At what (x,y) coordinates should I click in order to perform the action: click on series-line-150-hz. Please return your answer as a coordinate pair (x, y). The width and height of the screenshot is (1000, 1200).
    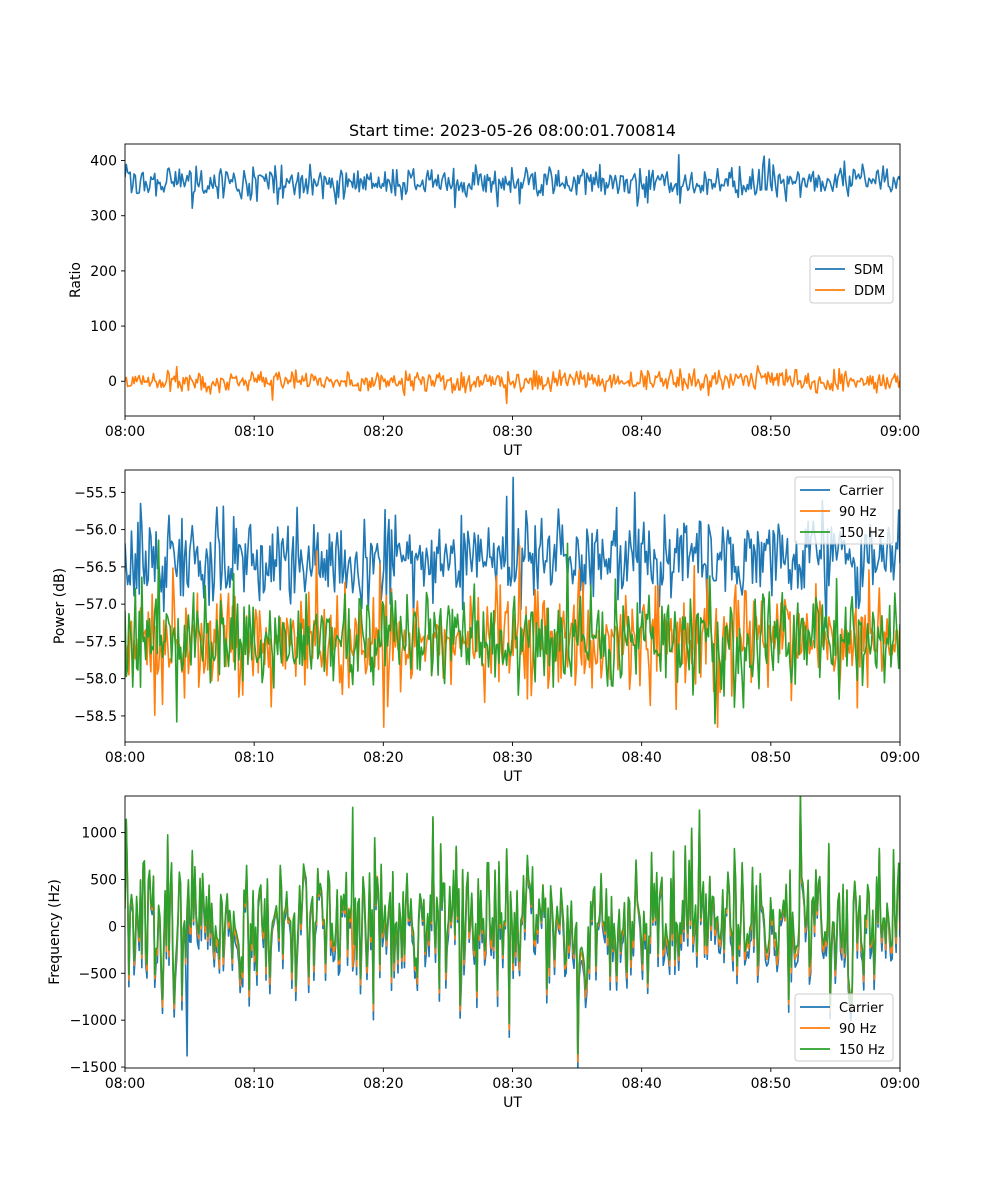
    Looking at the image, I should click on (512, 632).